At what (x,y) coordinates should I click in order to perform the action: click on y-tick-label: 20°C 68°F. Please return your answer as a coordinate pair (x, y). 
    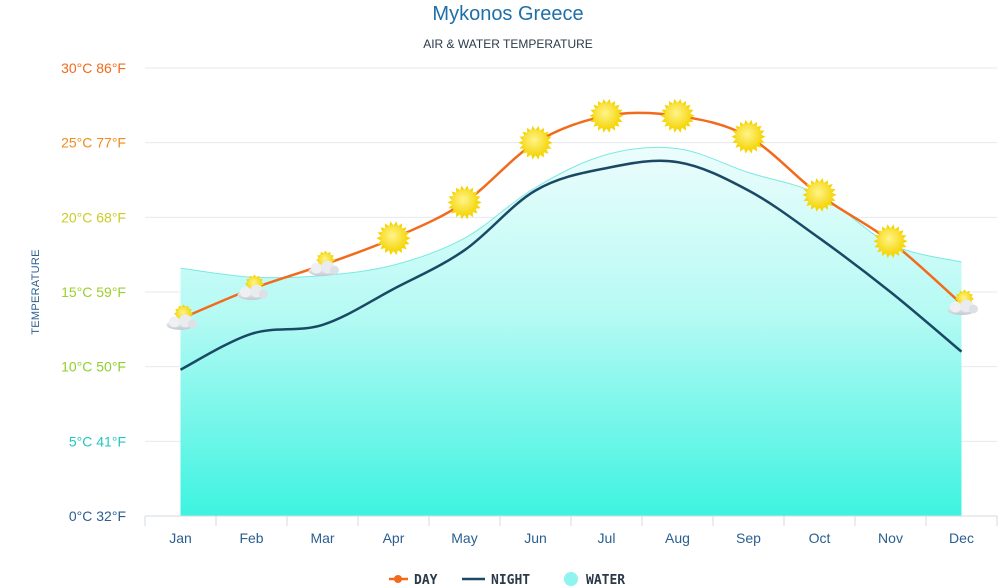
    Looking at the image, I should click on (93, 217).